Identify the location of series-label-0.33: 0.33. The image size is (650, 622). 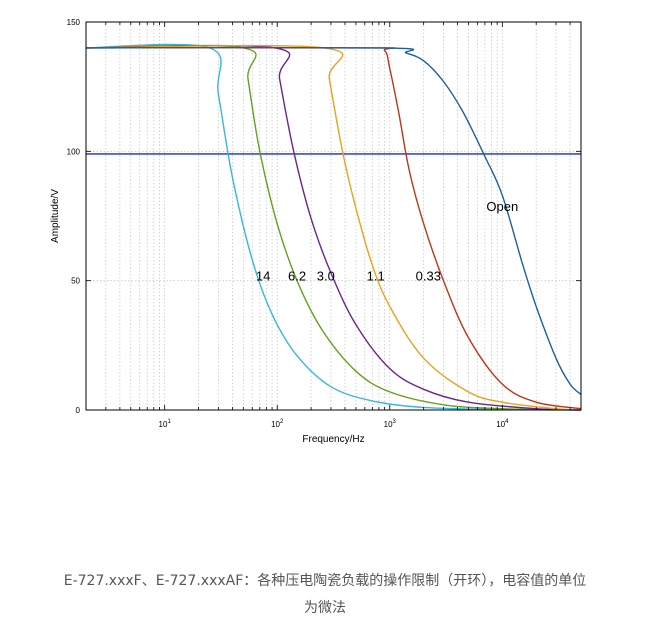
(428, 276).